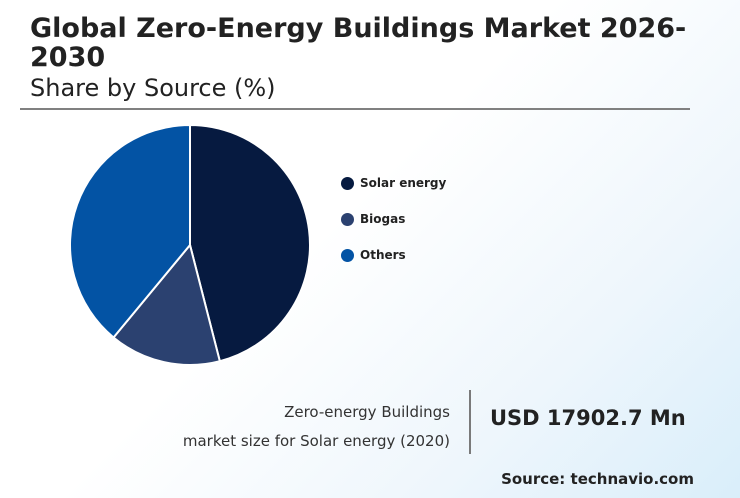  Describe the element at coordinates (588, 418) in the screenshot. I see `market-size-value: USD 17902.7 Mn` at that location.